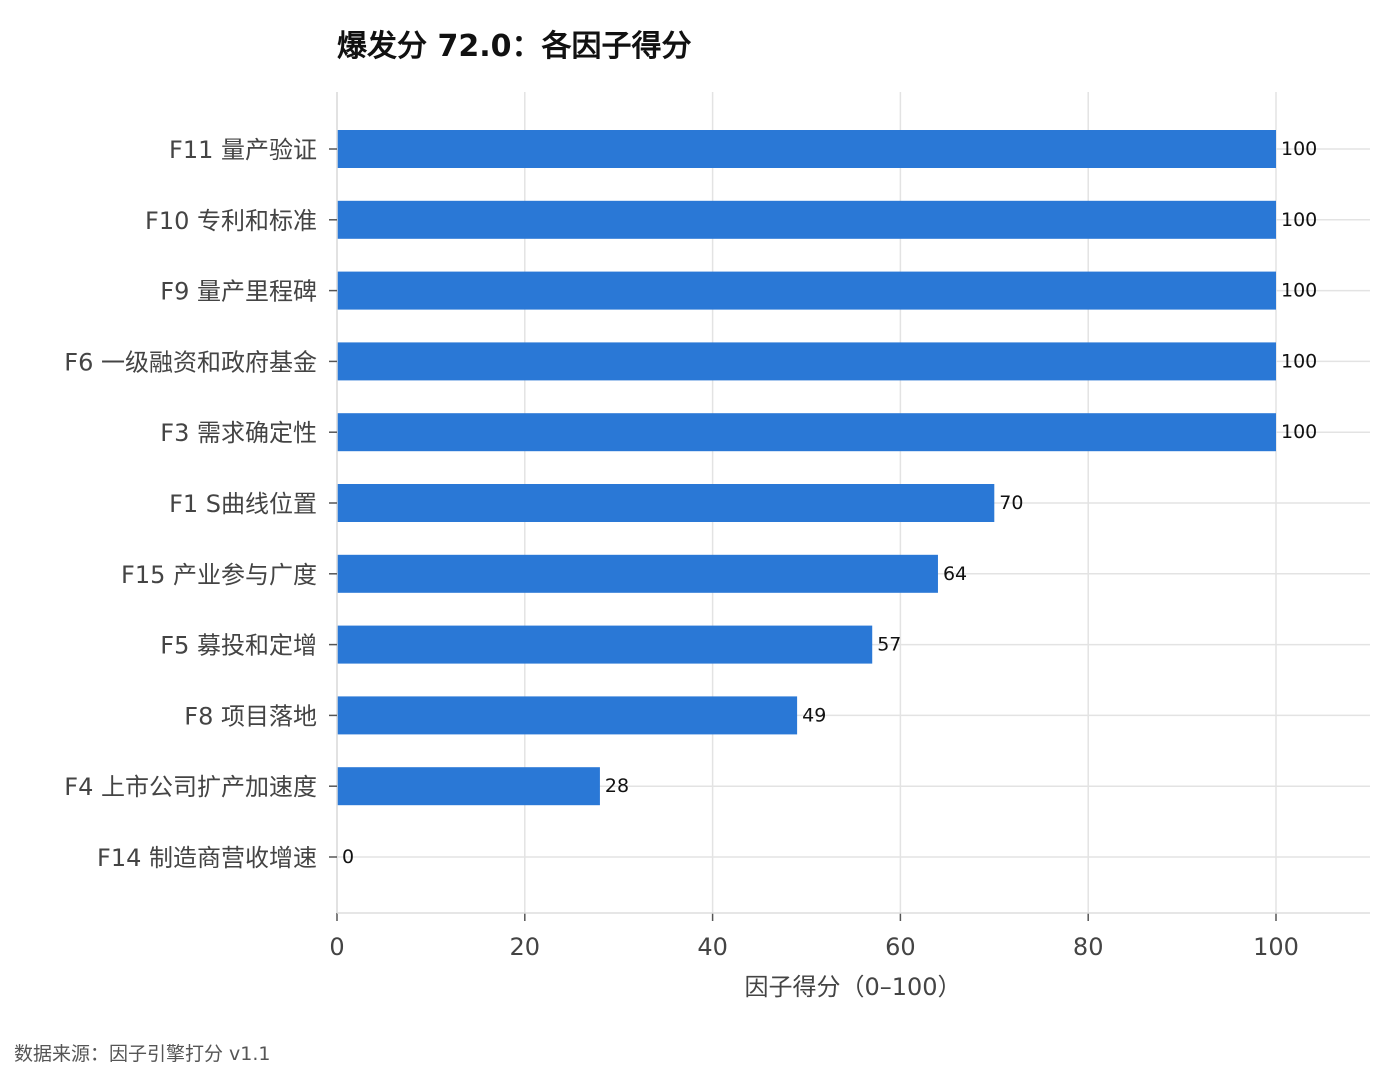 The height and width of the screenshot is (1072, 1400). Describe the element at coordinates (1088, 947) in the screenshot. I see `x-tick-label-4: 80` at that location.